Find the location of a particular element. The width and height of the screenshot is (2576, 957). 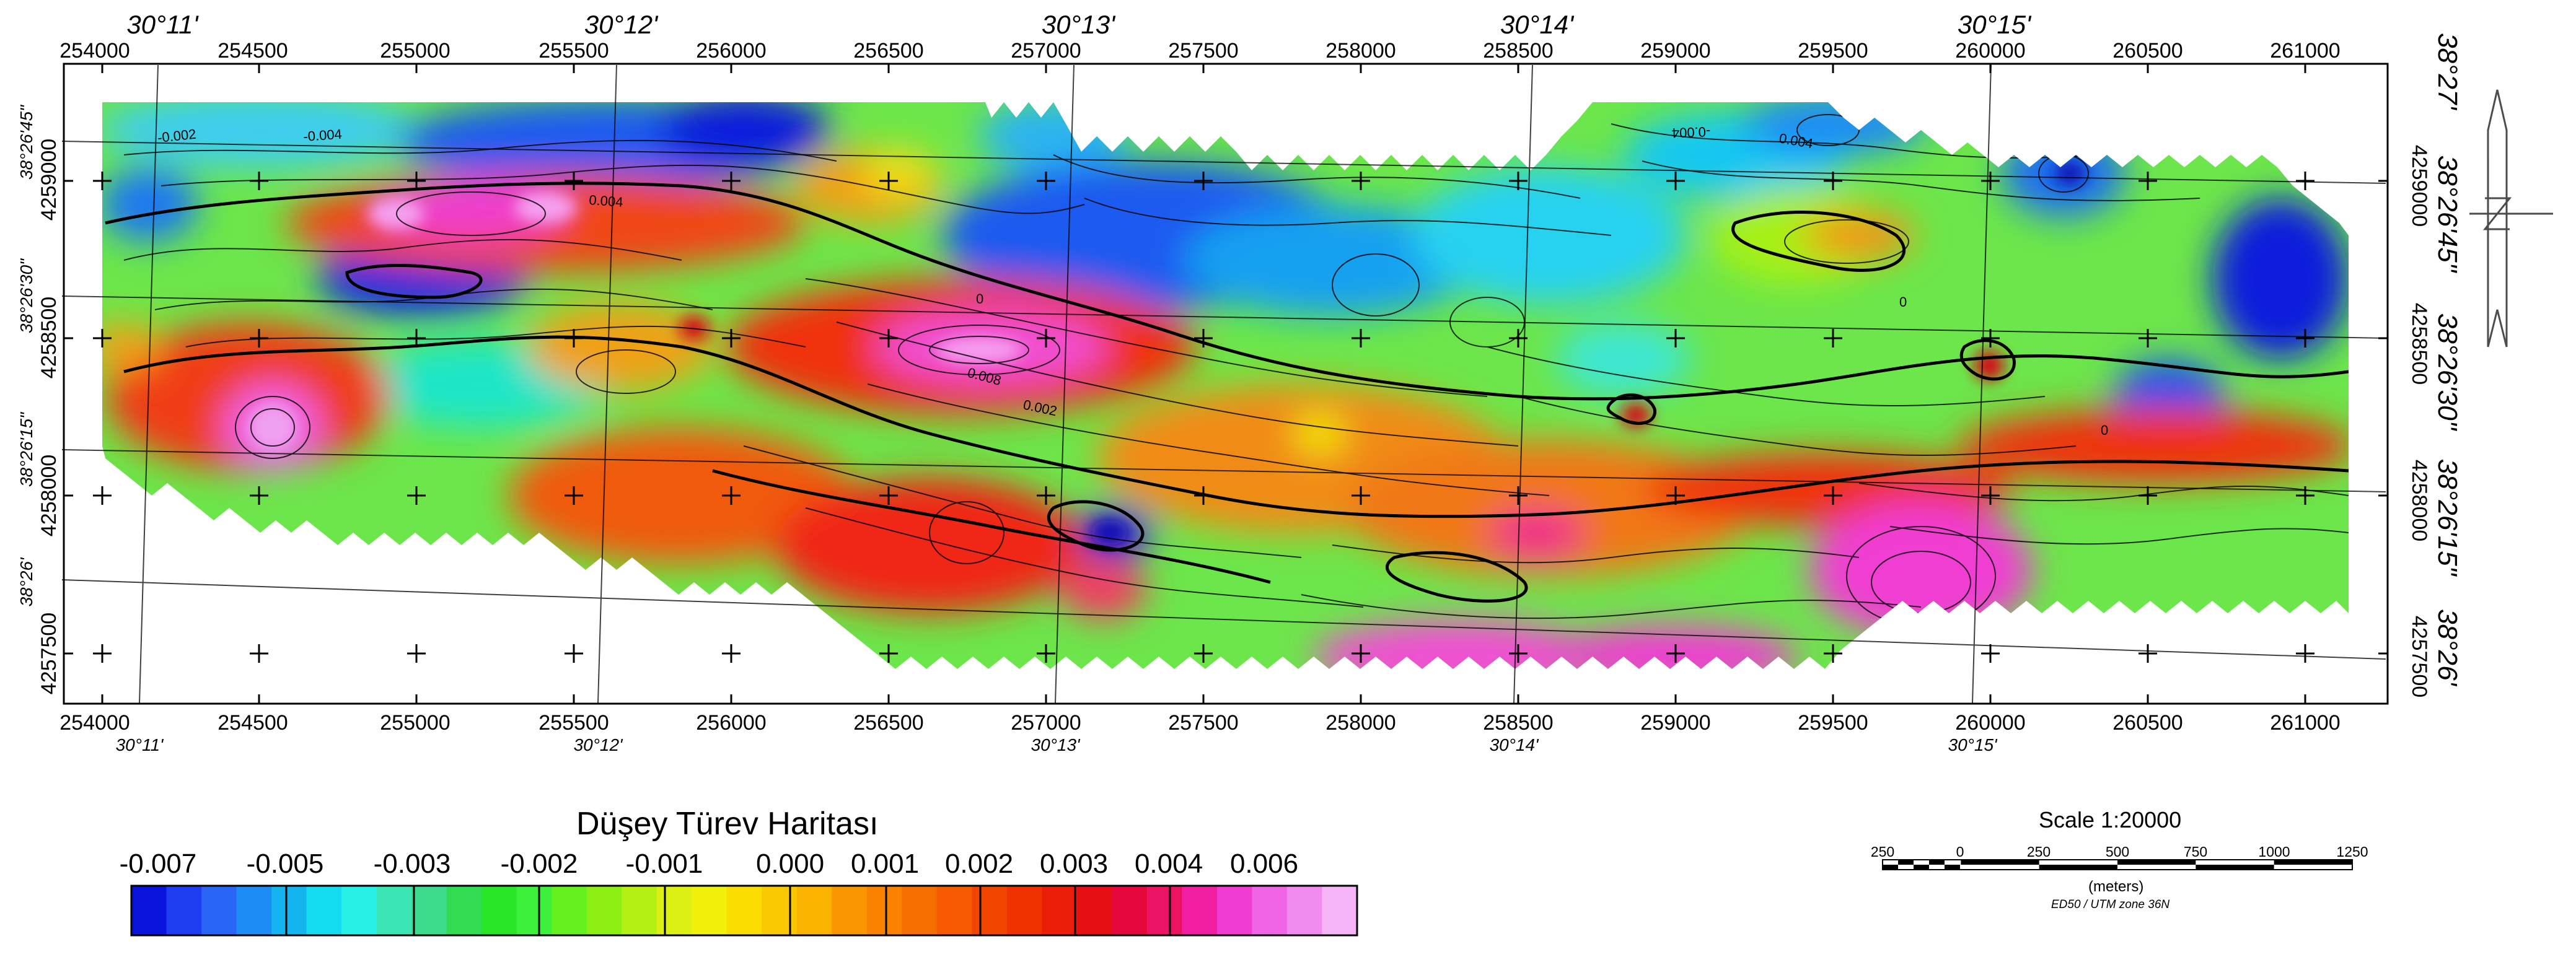

x-tick-top: 256000 is located at coordinates (731, 51).